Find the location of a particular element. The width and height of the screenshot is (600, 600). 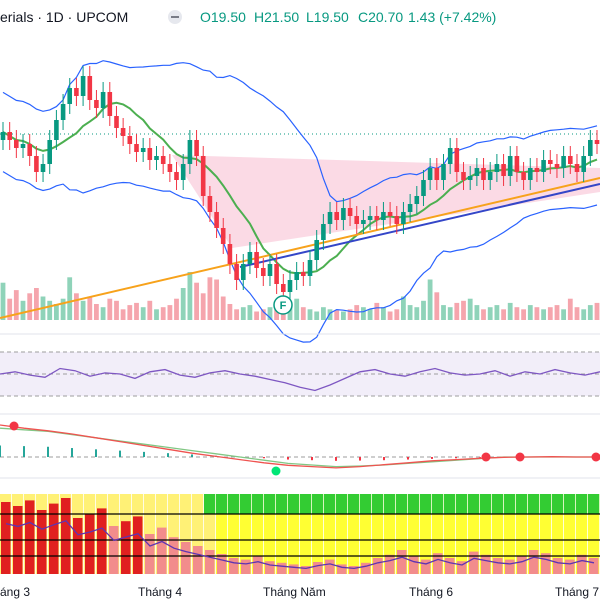

open-value: O19.50 is located at coordinates (223, 17).